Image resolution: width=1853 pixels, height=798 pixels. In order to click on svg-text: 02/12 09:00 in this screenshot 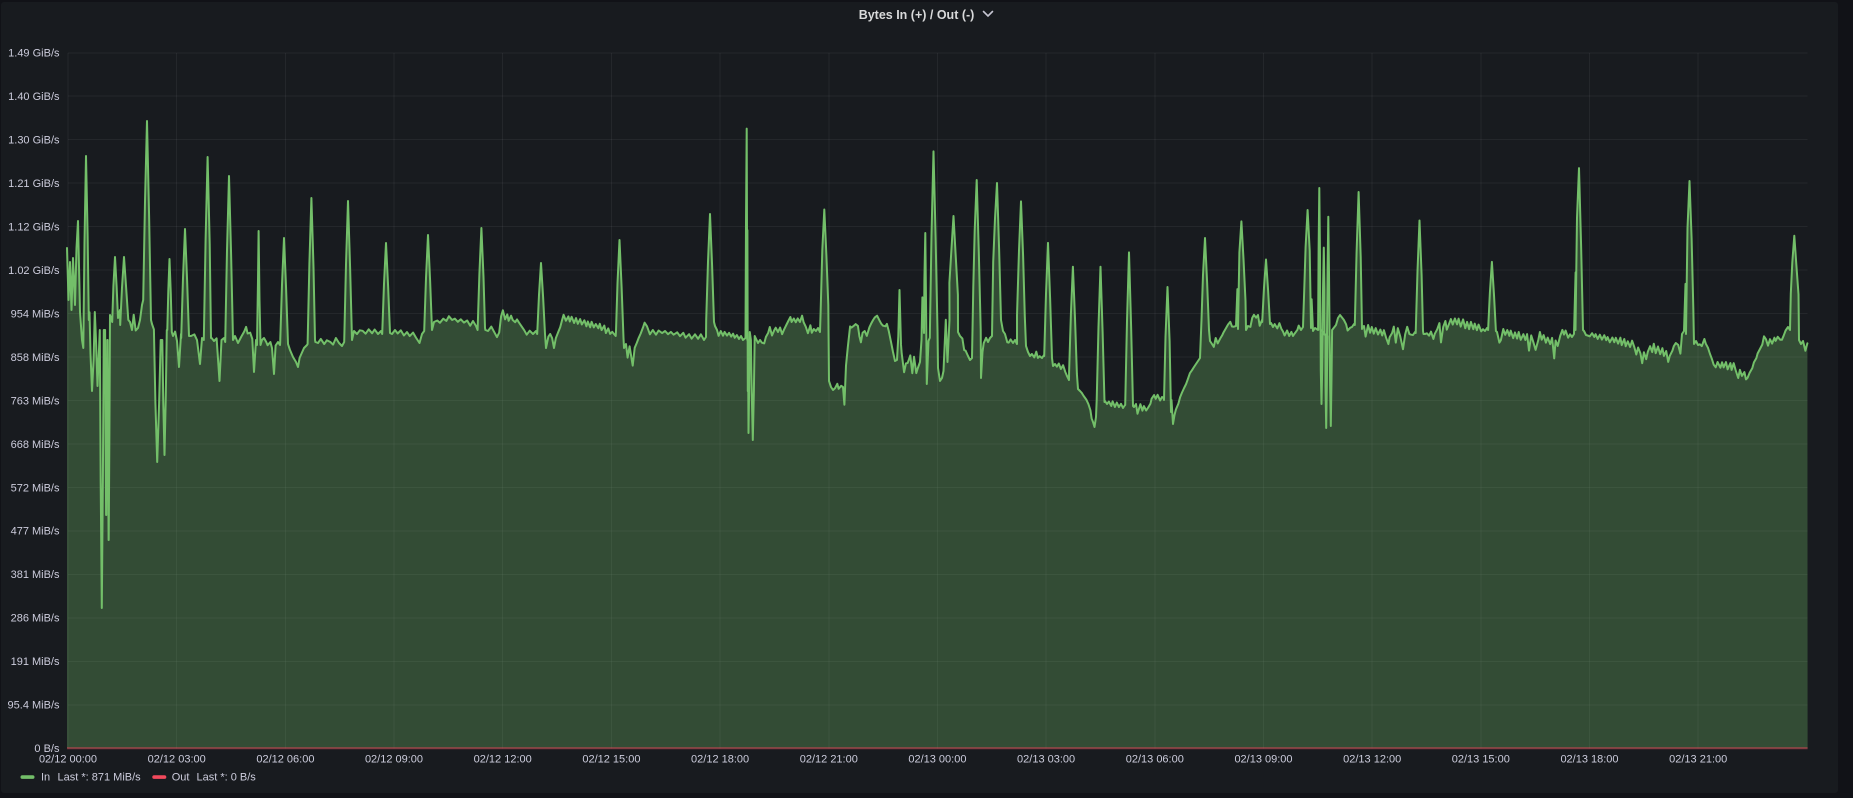, I will do `click(394, 760)`.